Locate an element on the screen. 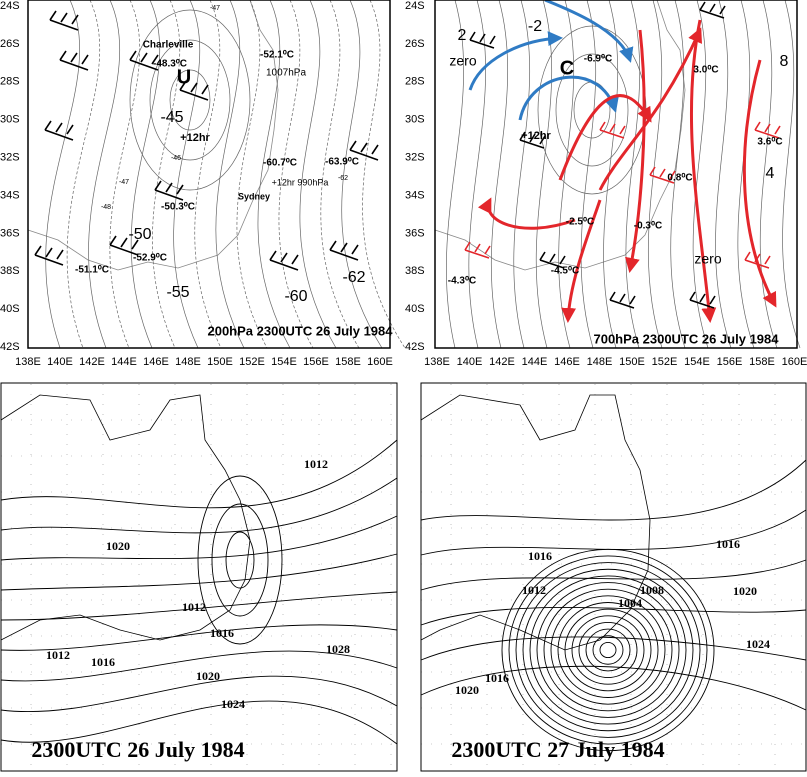  map-label: 4 is located at coordinates (770, 173).